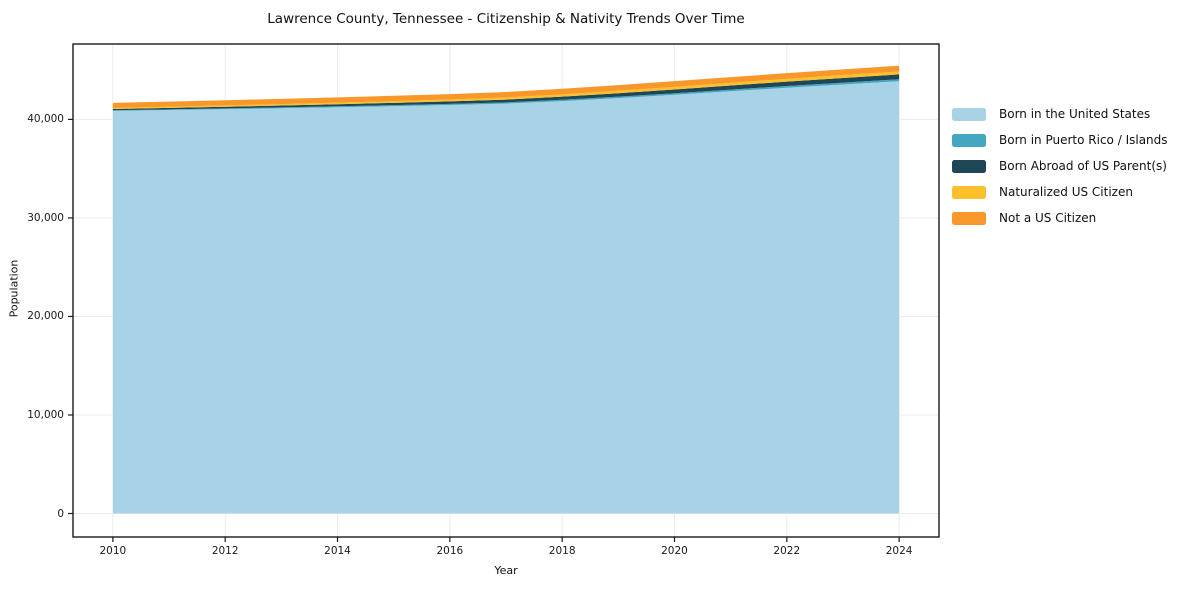 This screenshot has height=590, width=1189. Describe the element at coordinates (45, 316) in the screenshot. I see `y-tick-label: 20,000` at that location.